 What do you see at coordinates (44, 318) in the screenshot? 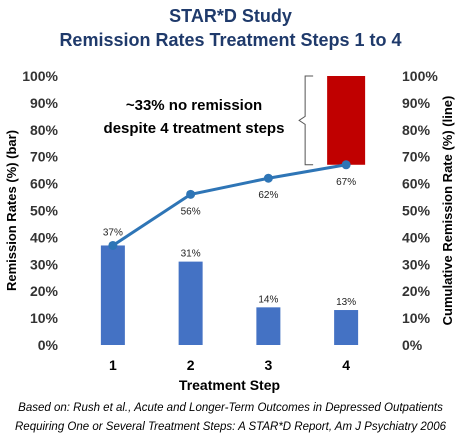
I see `y-tick-label-left: 10%` at bounding box center [44, 318].